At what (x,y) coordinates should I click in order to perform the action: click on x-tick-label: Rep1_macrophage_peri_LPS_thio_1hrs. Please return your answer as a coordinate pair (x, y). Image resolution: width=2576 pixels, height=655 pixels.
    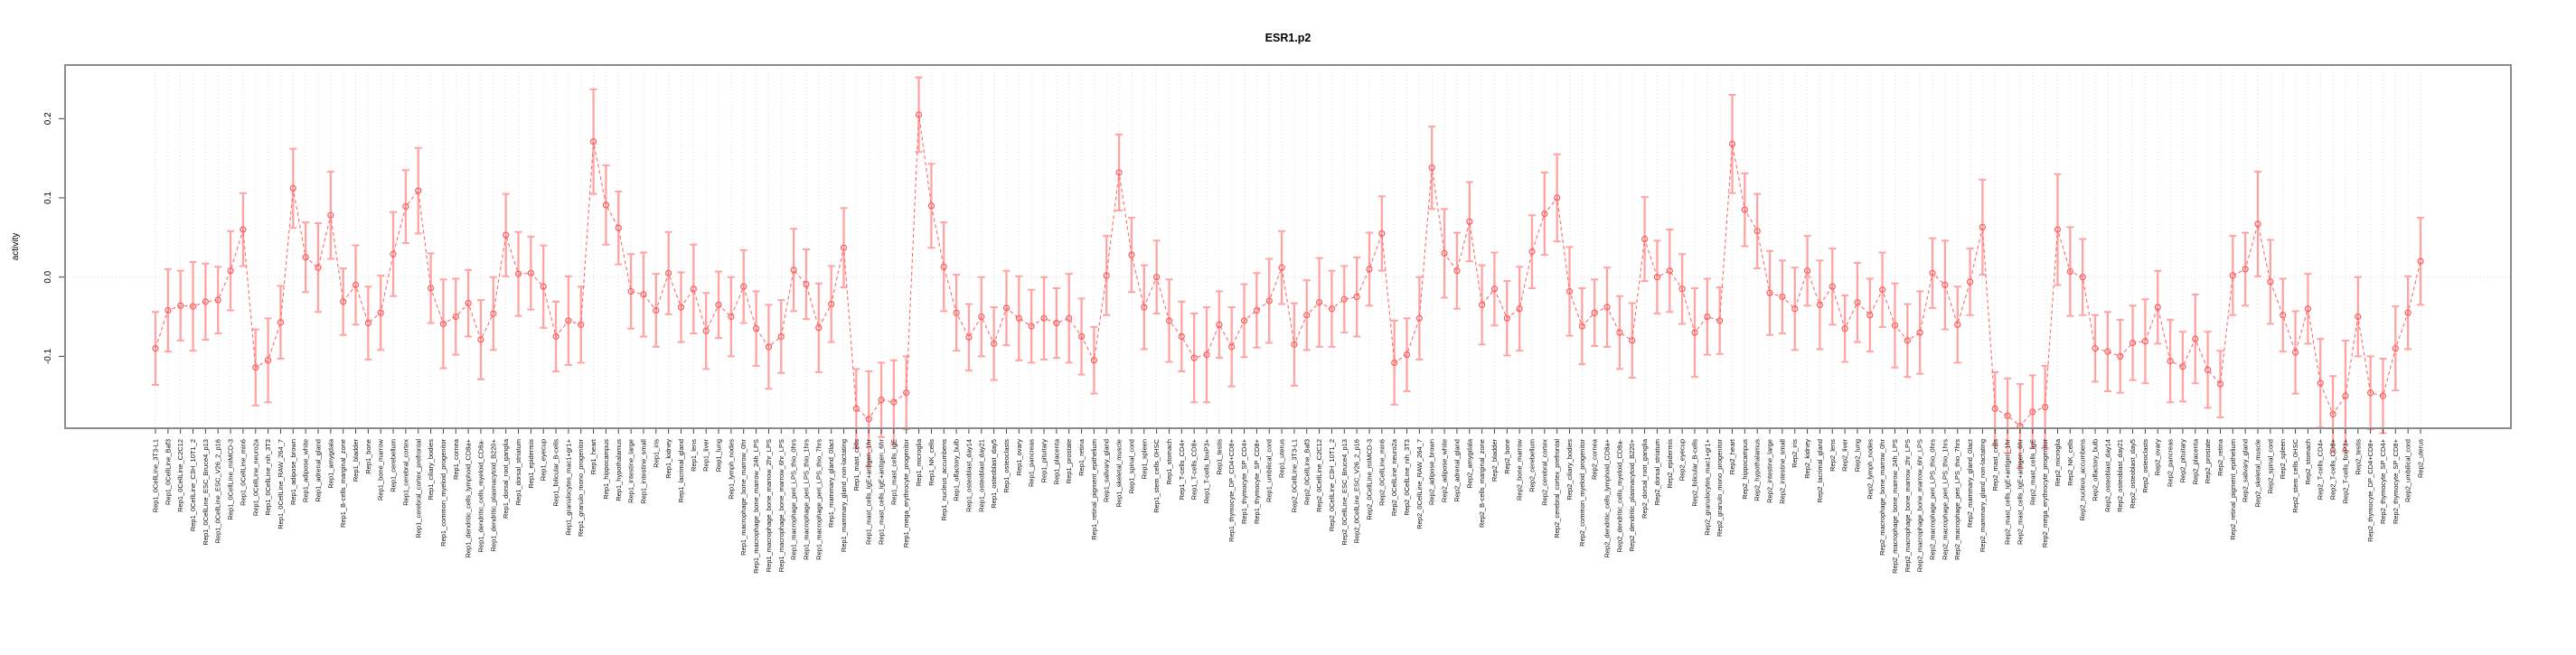
    Looking at the image, I should click on (806, 499).